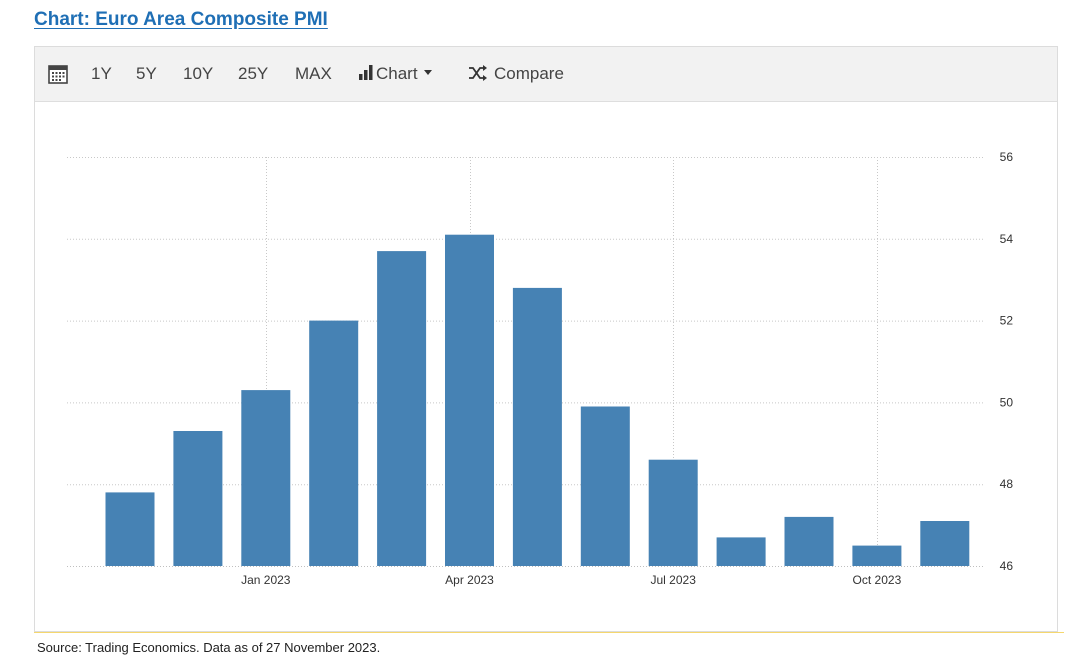  I want to click on compare-button: Compare, so click(516, 74).